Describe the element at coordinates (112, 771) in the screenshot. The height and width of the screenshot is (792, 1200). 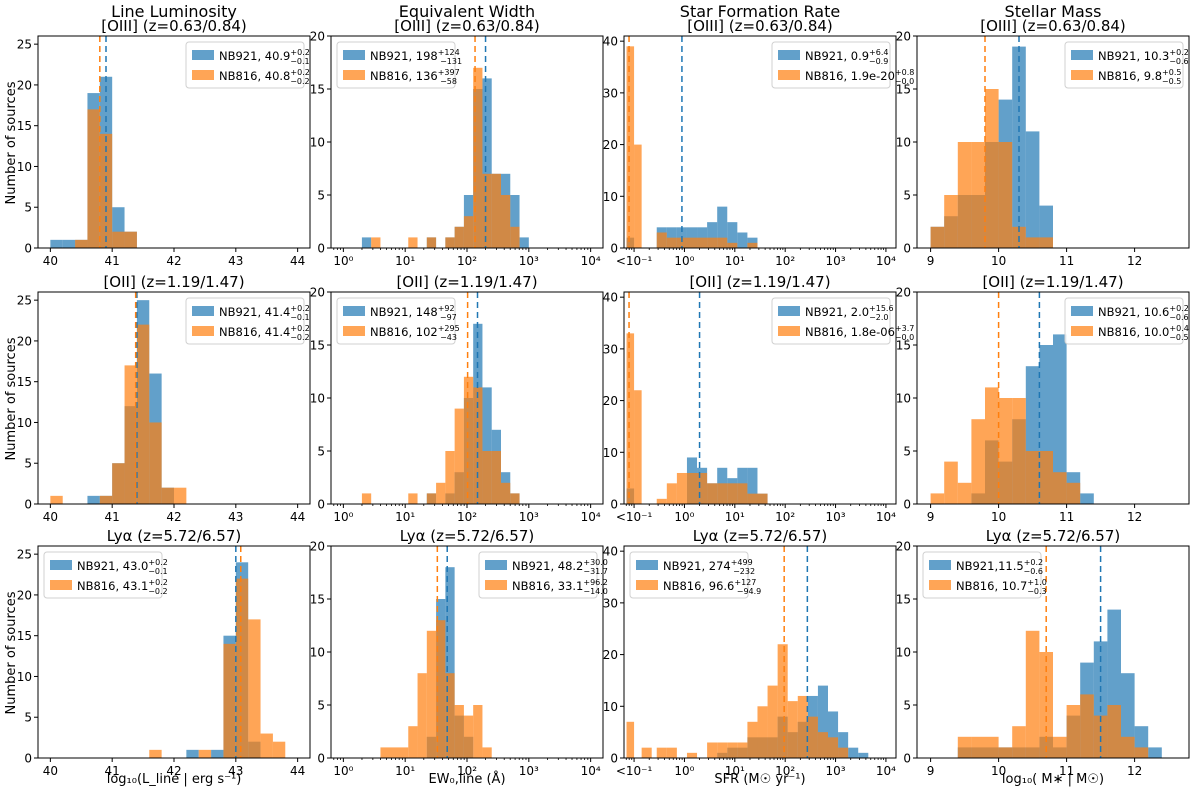
I see `x-tick-label: 41` at that location.